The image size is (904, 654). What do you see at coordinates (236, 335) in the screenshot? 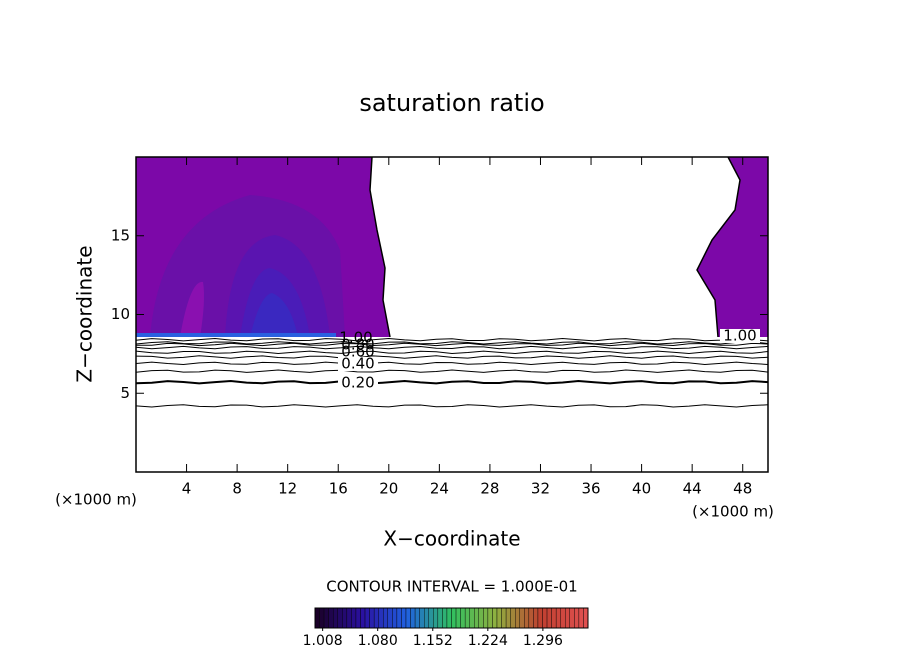
I see `region-edge` at bounding box center [236, 335].